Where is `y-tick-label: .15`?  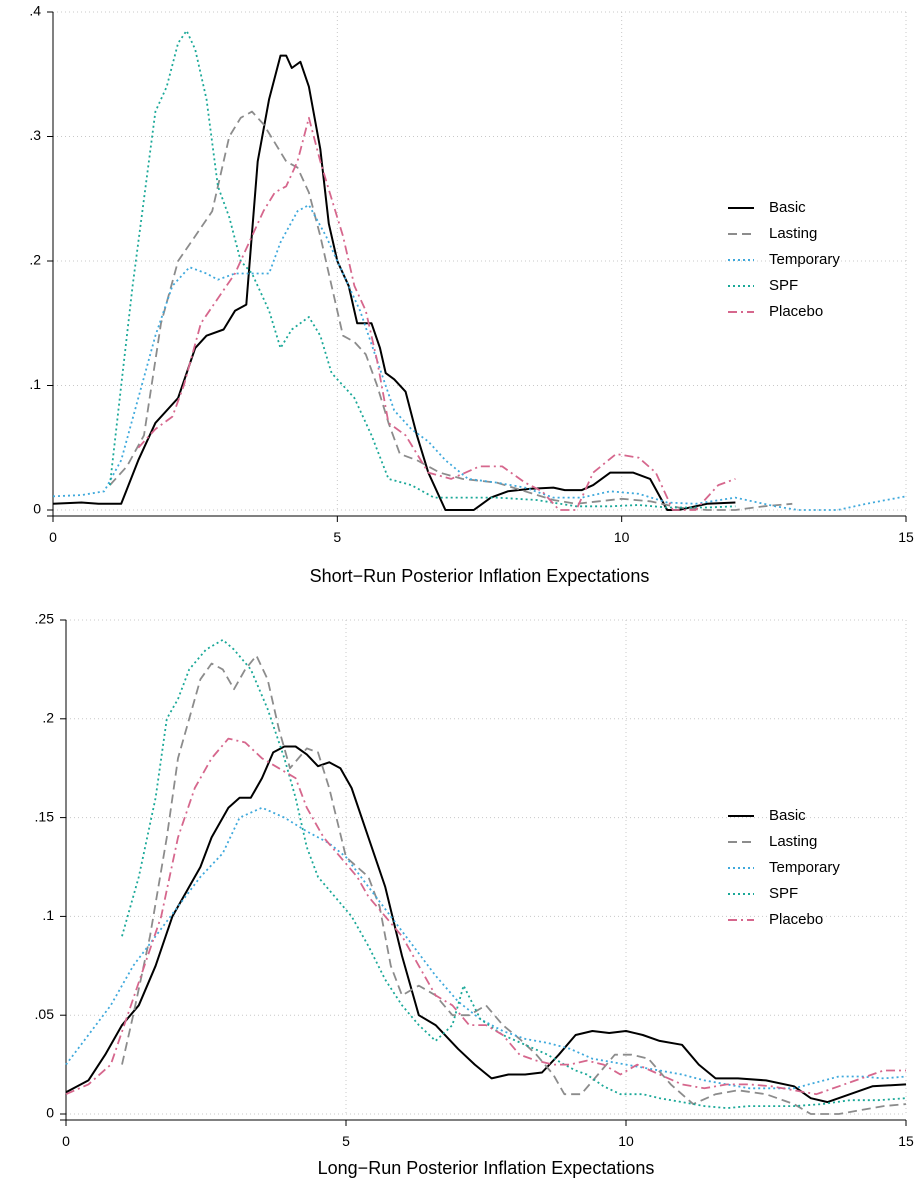
y-tick-label: .15 is located at coordinates (45, 816).